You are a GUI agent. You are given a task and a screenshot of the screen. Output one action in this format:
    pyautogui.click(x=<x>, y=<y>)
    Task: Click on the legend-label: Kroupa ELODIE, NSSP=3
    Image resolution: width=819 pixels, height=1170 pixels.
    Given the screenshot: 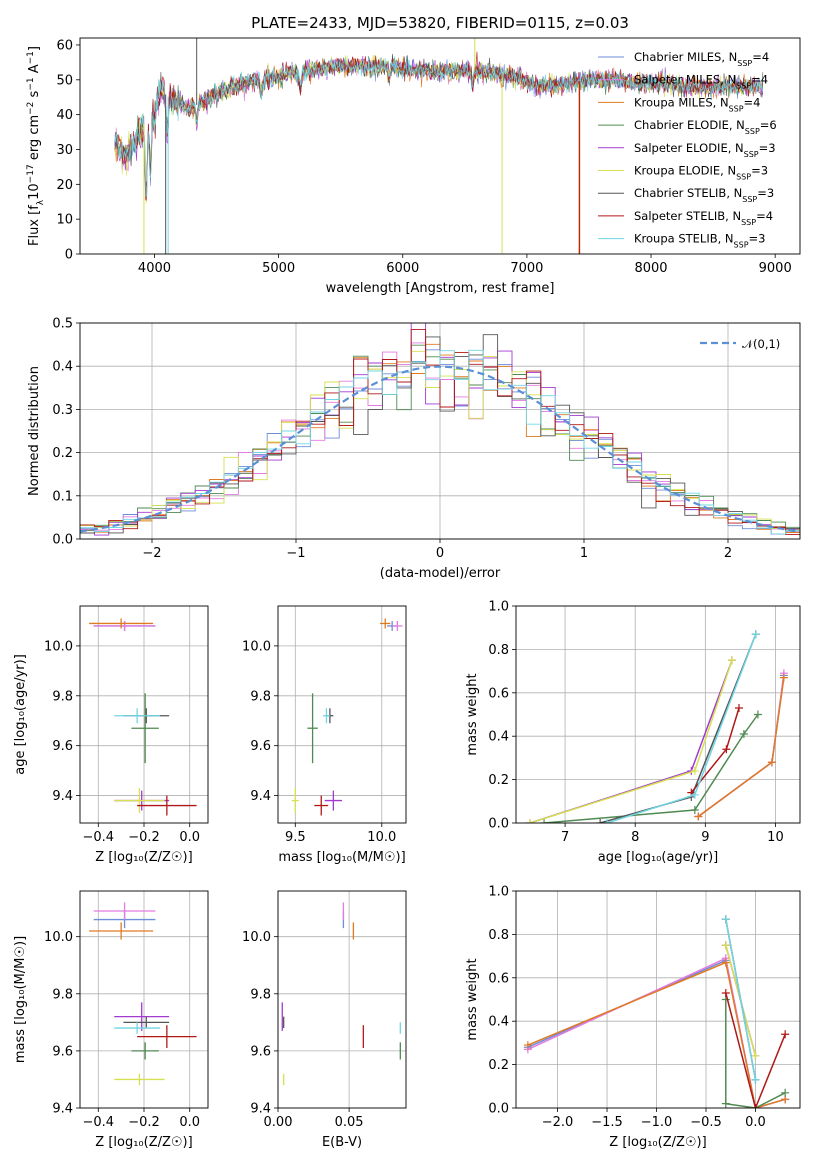 What is the action you would take?
    pyautogui.click(x=701, y=173)
    